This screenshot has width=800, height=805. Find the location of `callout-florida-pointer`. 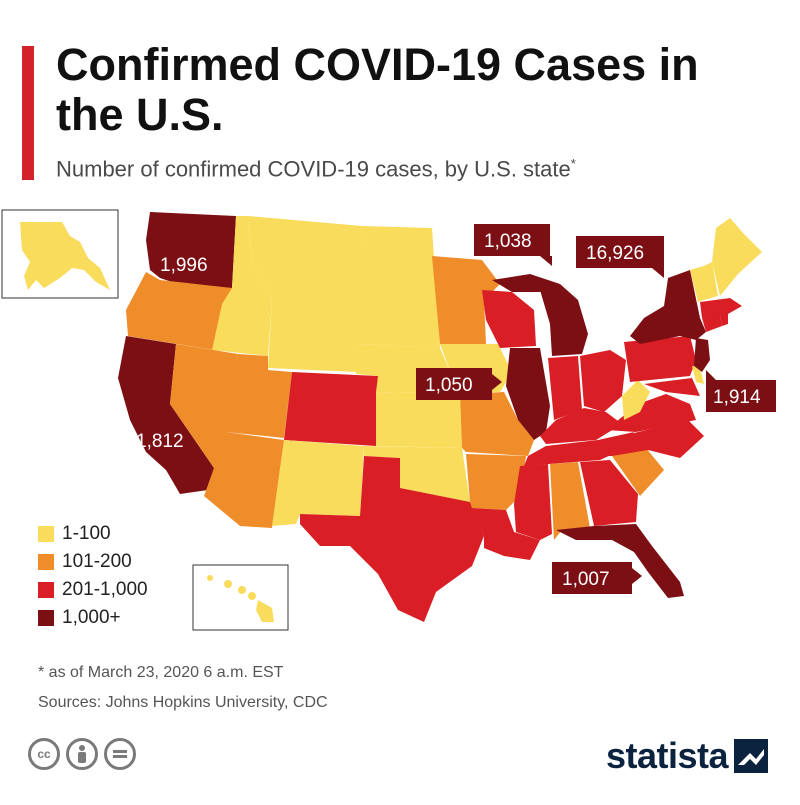

callout-florida-pointer is located at coordinates (637, 576).